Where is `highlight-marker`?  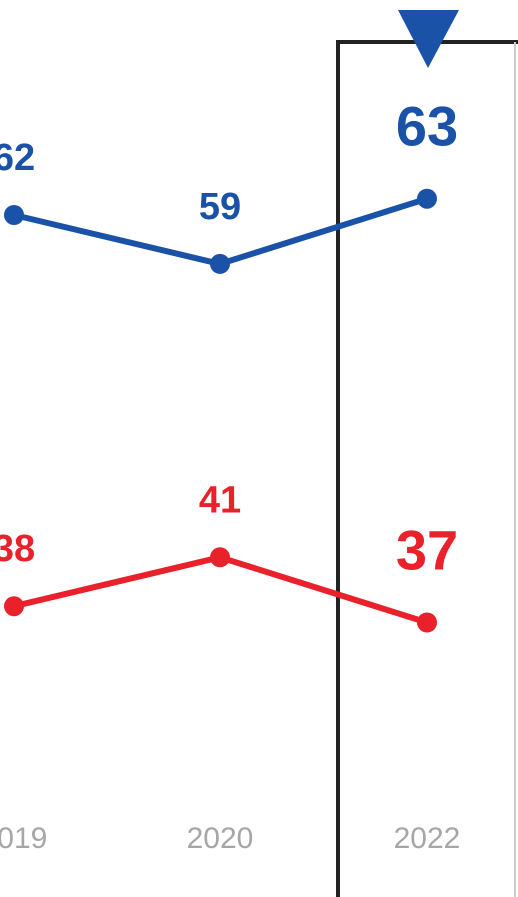 highlight-marker is located at coordinates (428, 39).